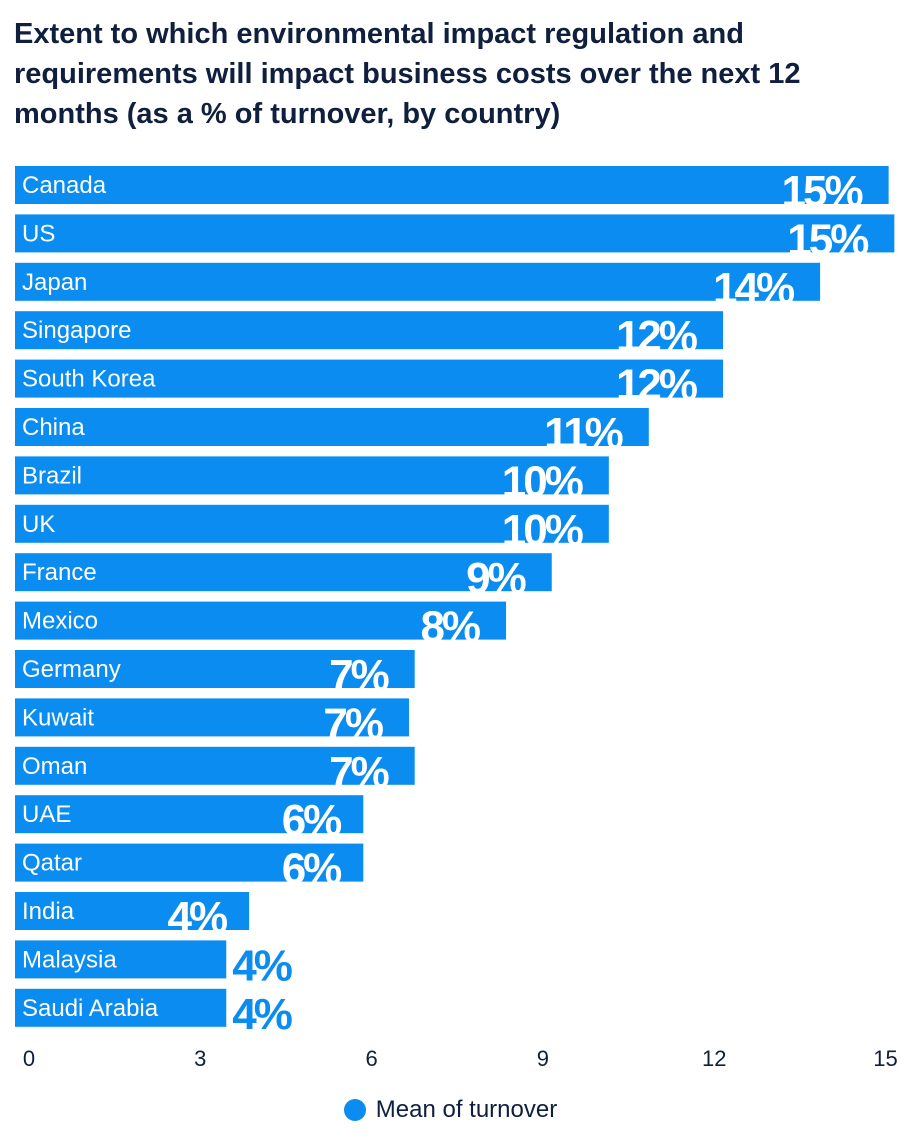 The width and height of the screenshot is (901, 1144). What do you see at coordinates (71, 669) in the screenshot?
I see `category-label: Germany` at bounding box center [71, 669].